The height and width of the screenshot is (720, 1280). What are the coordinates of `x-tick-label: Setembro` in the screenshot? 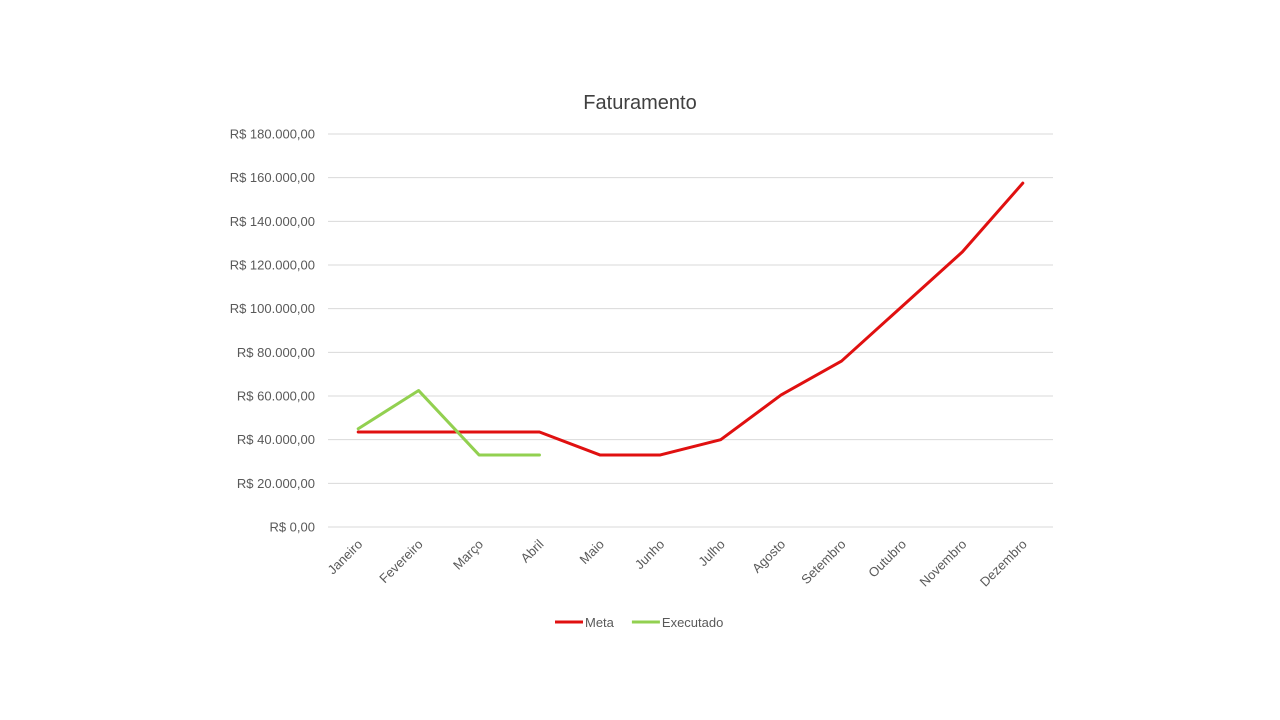 It's located at (823, 562).